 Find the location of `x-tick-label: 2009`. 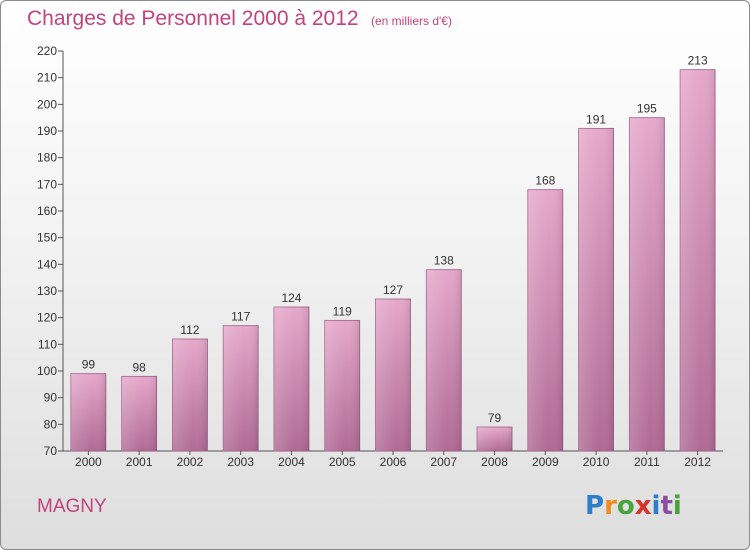

x-tick-label: 2009 is located at coordinates (545, 462).